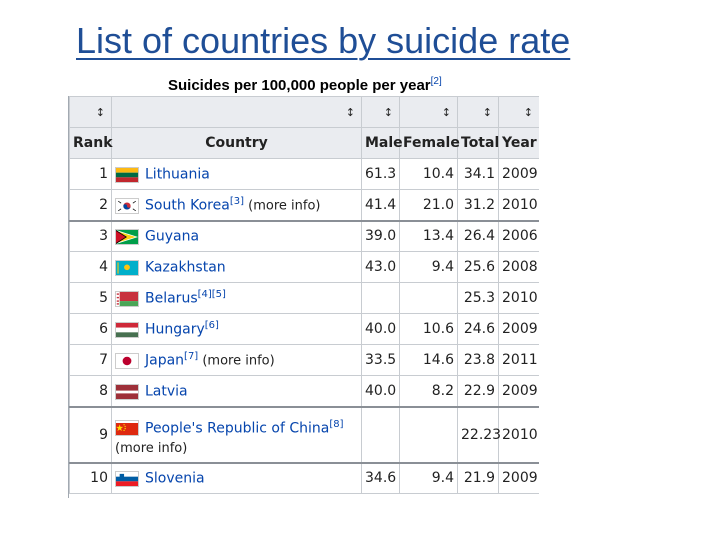 The image size is (720, 540). Describe the element at coordinates (479, 434) in the screenshot. I see `total-rate-cell: 22.23` at that location.